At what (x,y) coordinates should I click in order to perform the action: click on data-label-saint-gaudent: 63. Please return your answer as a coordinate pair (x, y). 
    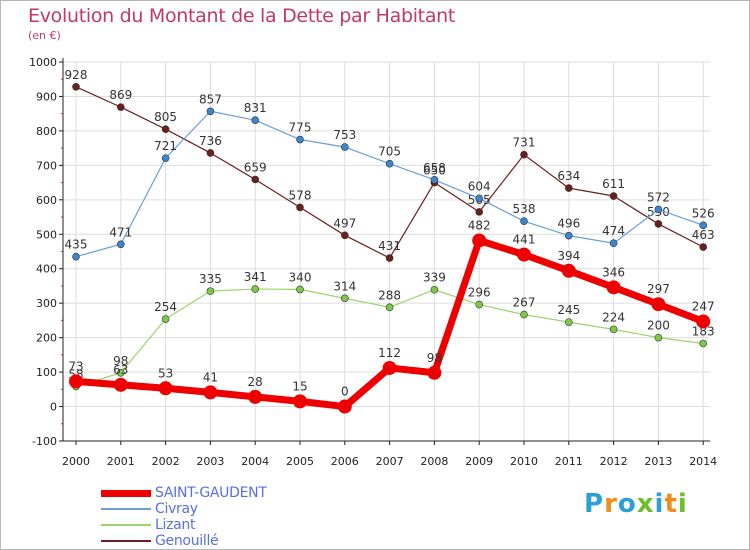
    Looking at the image, I should click on (120, 370).